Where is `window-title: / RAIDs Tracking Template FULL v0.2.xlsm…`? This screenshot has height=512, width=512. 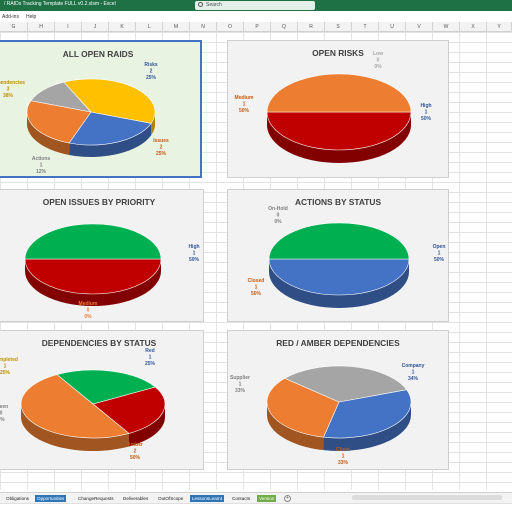
window-title: / RAIDs Tracking Template FULL v0.2.xlsm… is located at coordinates (60, 4).